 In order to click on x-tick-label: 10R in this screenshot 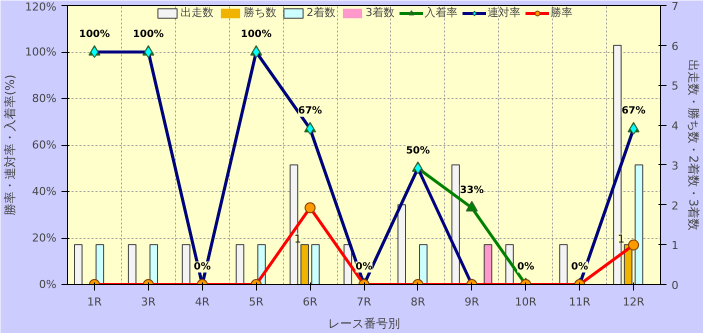, I will do `click(525, 302)`.